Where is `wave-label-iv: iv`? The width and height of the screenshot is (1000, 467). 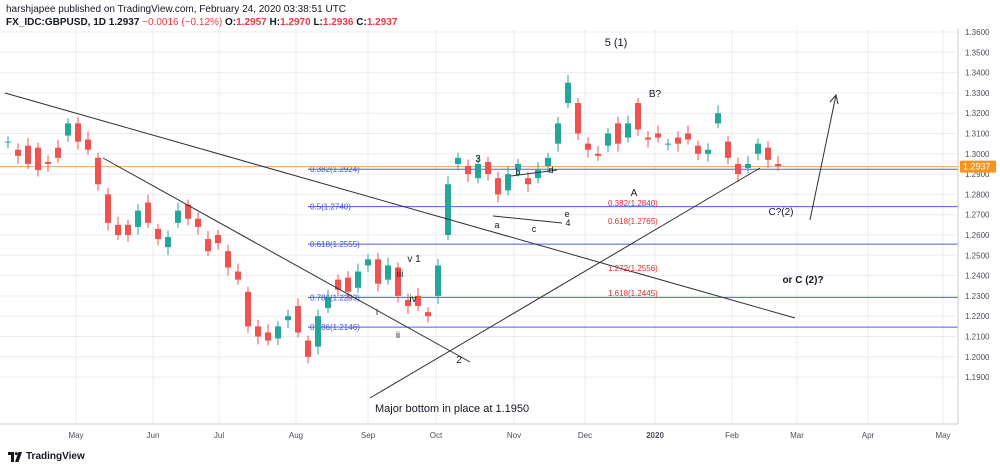
wave-label-iv: iv is located at coordinates (412, 299).